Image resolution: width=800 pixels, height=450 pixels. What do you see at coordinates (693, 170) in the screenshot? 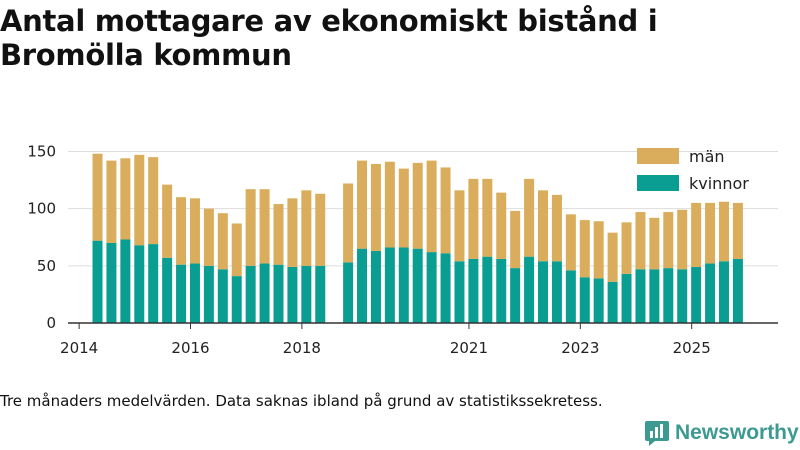
I see `legend: män kvinnor` at bounding box center [693, 170].